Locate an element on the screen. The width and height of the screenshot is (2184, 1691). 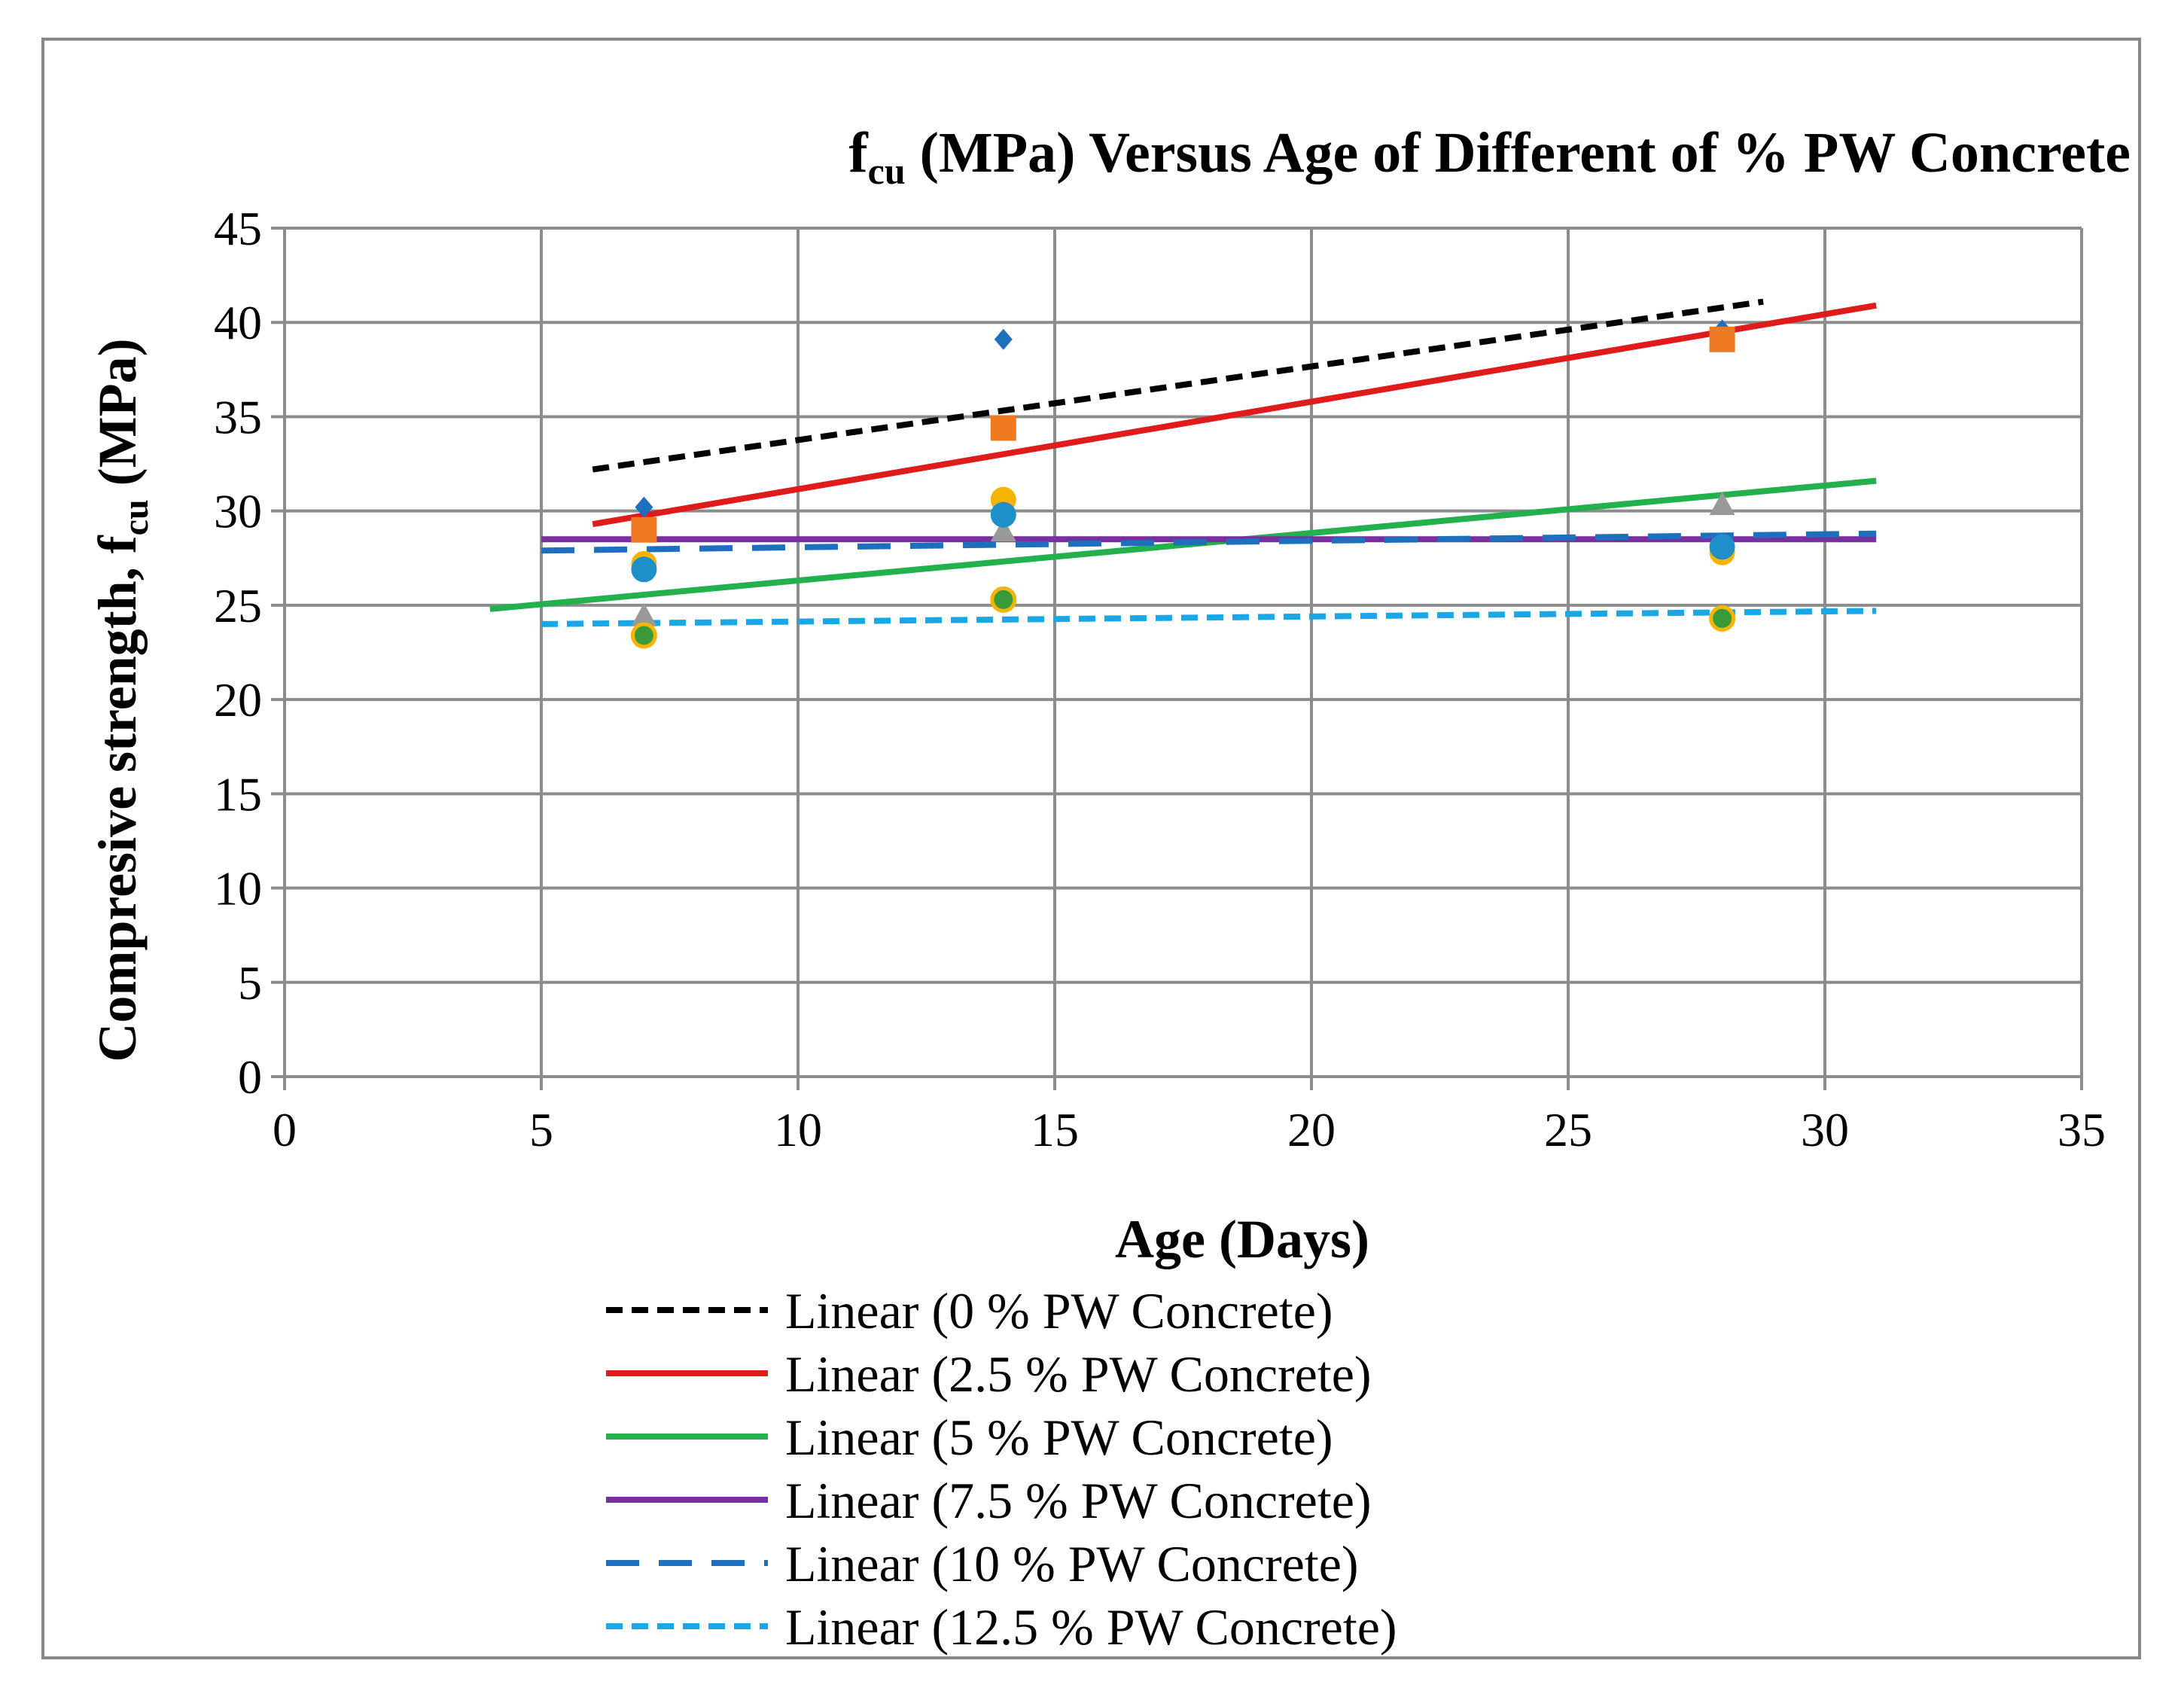
y-tick-label: 20 is located at coordinates (238, 700).